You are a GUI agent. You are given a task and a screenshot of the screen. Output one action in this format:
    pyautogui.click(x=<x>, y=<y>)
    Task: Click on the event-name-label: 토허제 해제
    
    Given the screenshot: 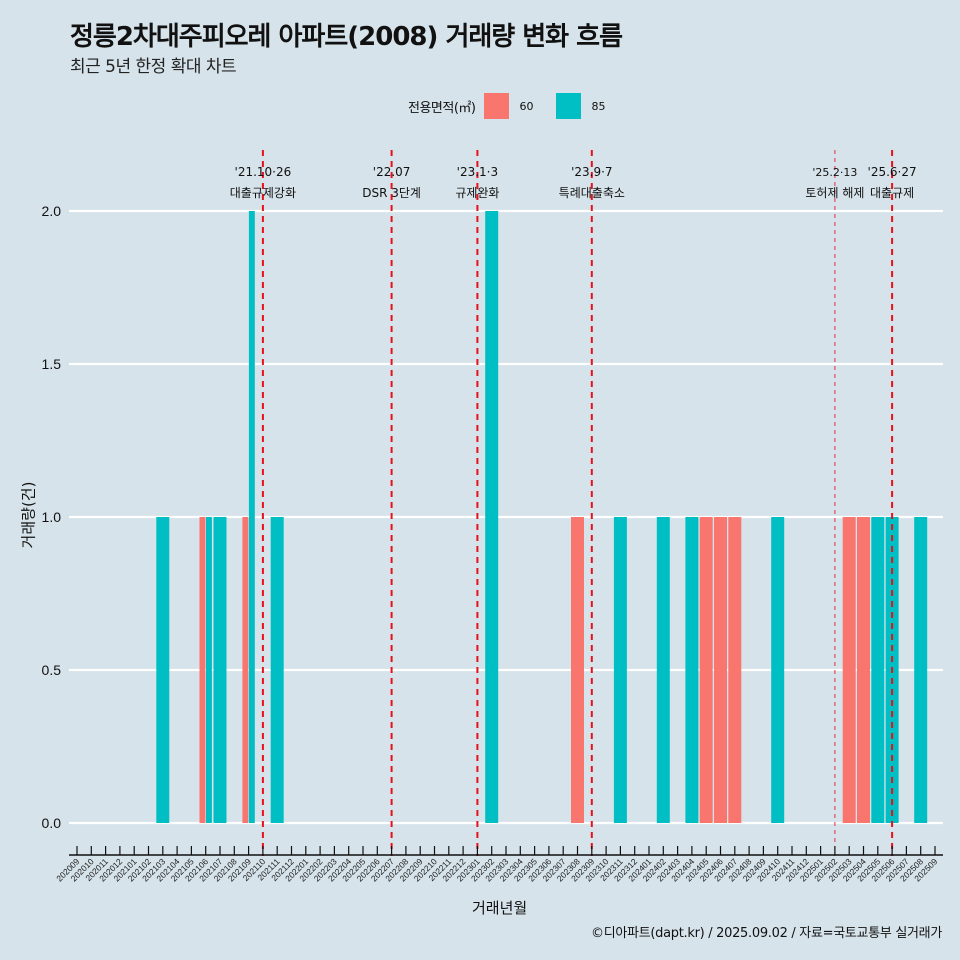 What is the action you would take?
    pyautogui.click(x=834, y=193)
    